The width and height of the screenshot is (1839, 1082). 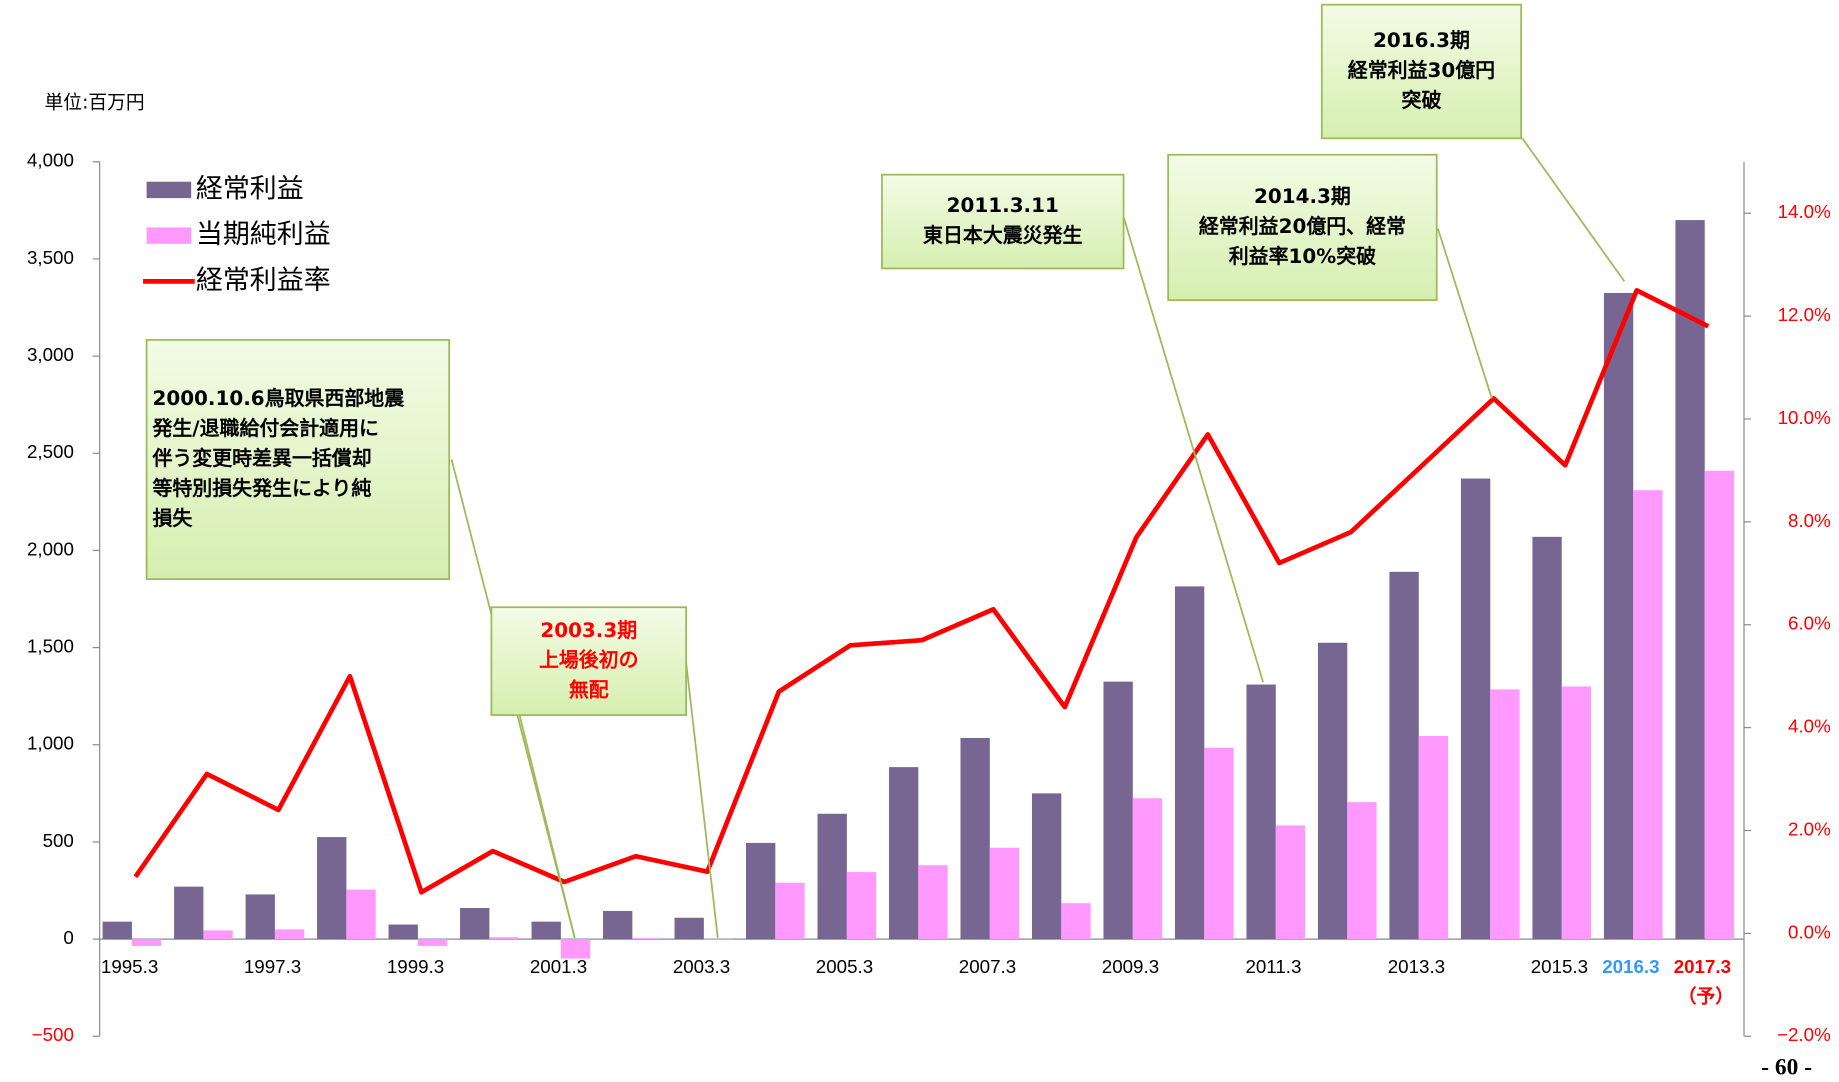 What do you see at coordinates (50, 548) in the screenshot?
I see `y-tick-label: 2,000` at bounding box center [50, 548].